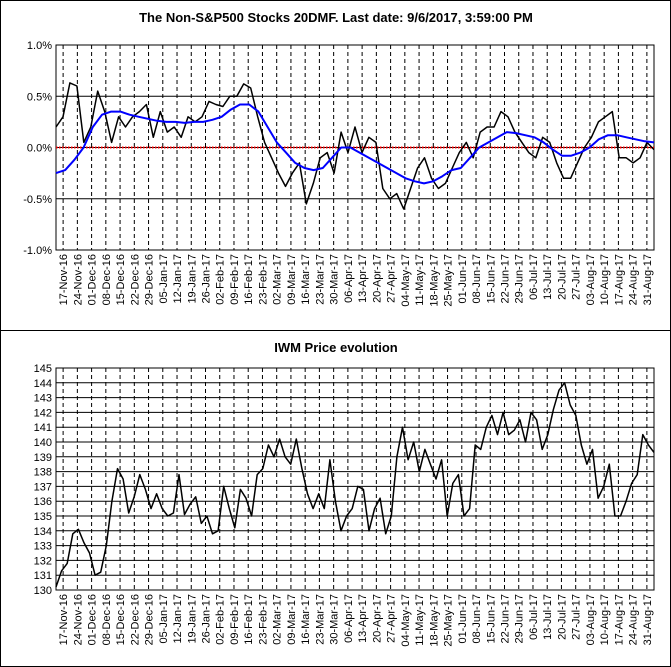 Image resolution: width=671 pixels, height=667 pixels. What do you see at coordinates (43, 443) in the screenshot?
I see `y-tick-label: 140` at bounding box center [43, 443].